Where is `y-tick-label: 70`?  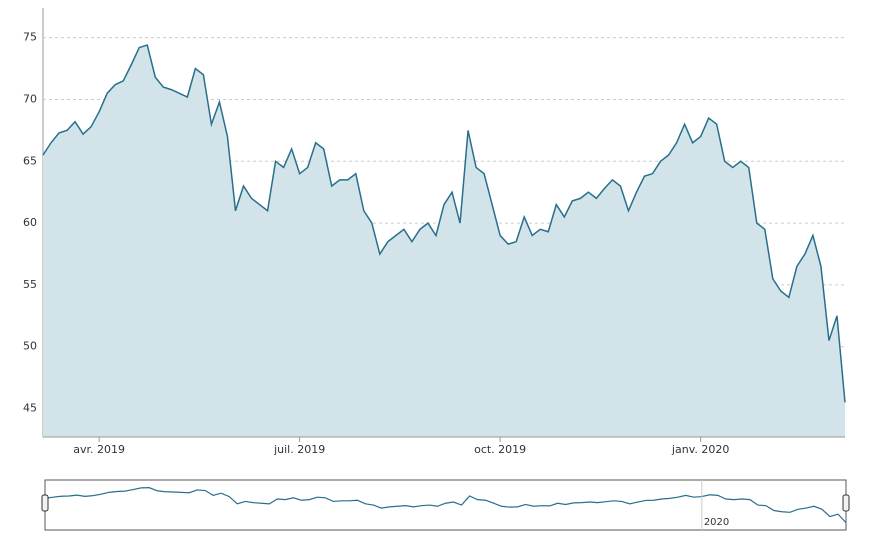
y-tick-label: 70 is located at coordinates (30, 98).